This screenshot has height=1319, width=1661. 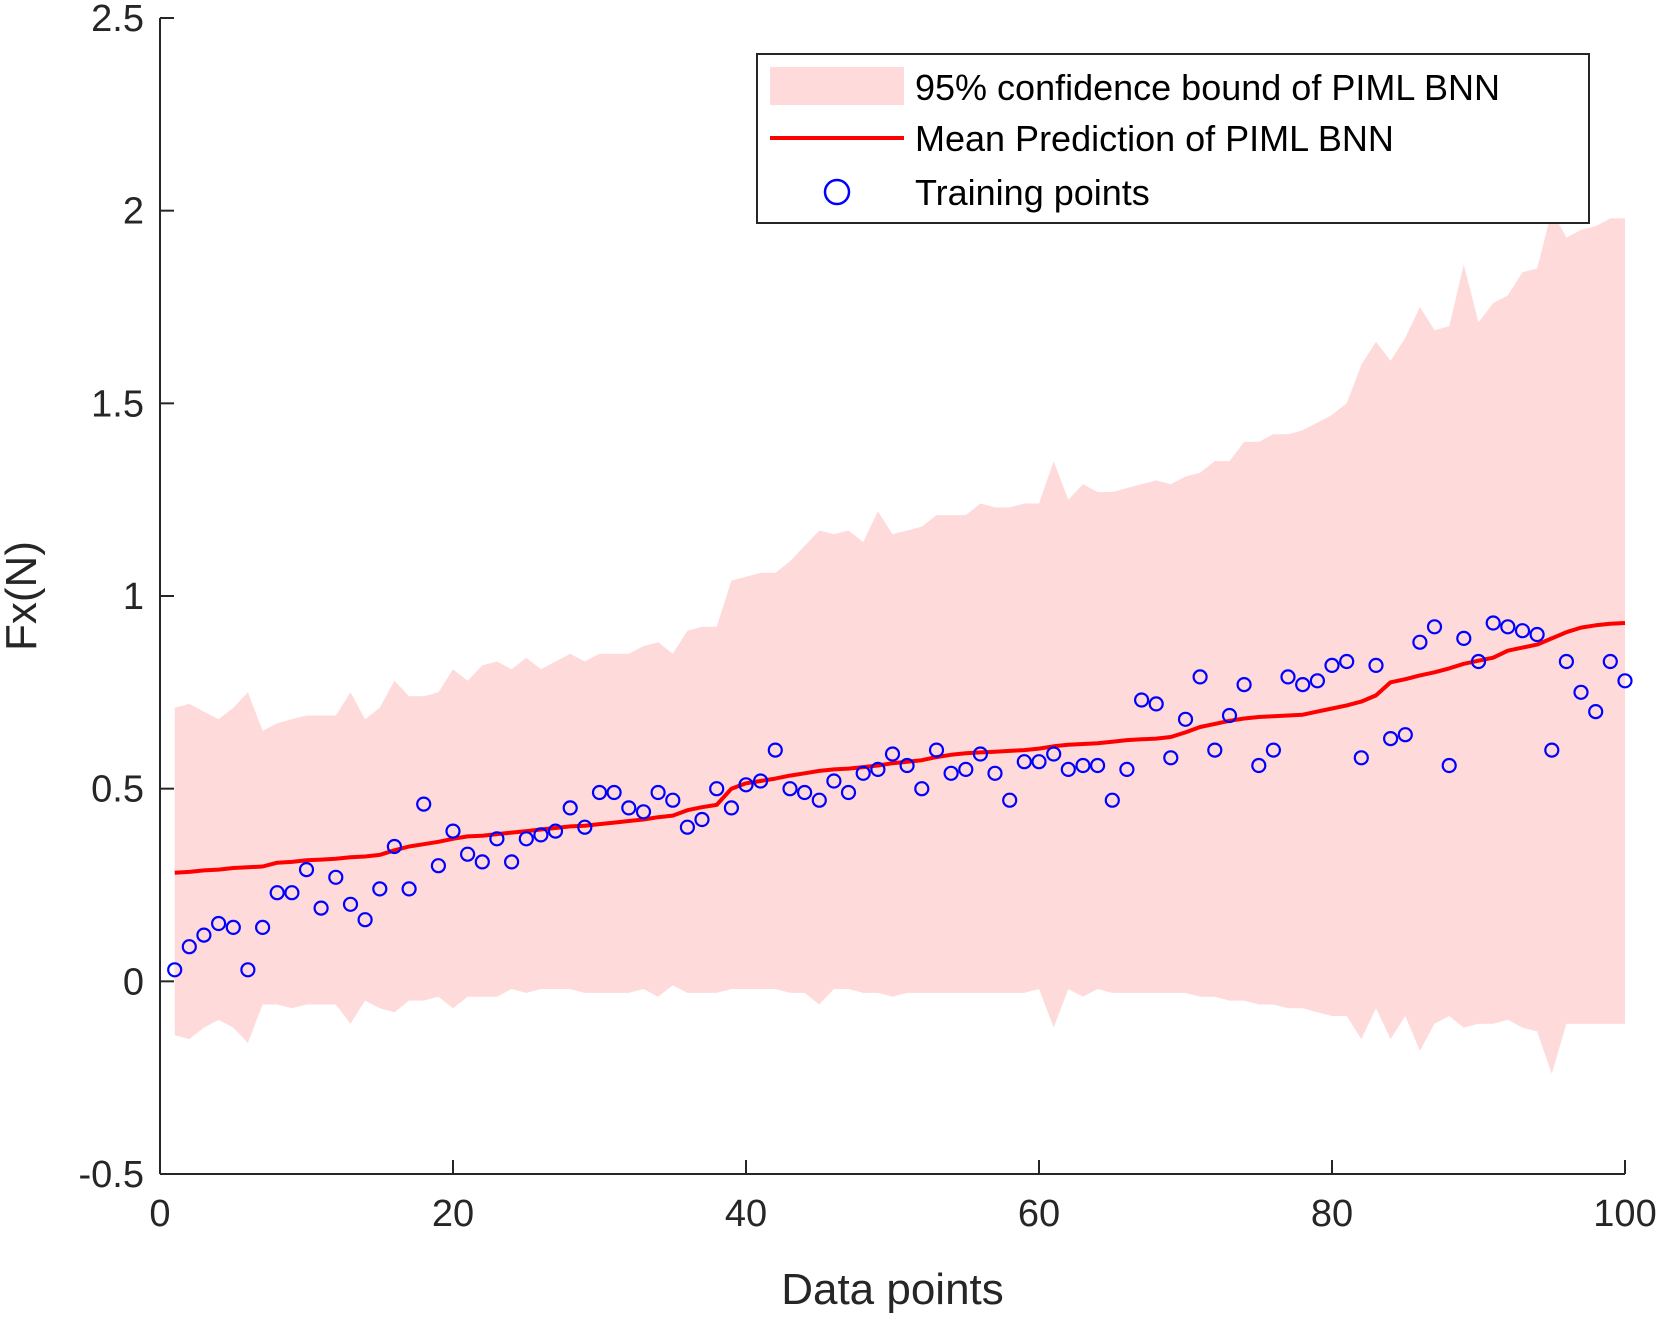 What do you see at coordinates (111, 1175) in the screenshot?
I see `y-tick-label: -0.5` at bounding box center [111, 1175].